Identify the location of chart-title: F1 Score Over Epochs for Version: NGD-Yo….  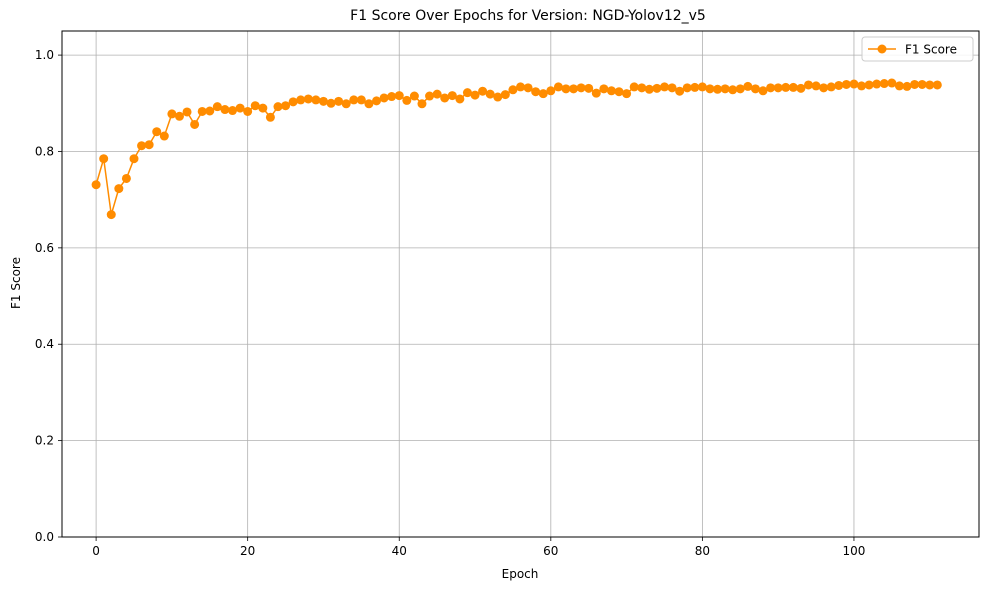
(528, 16).